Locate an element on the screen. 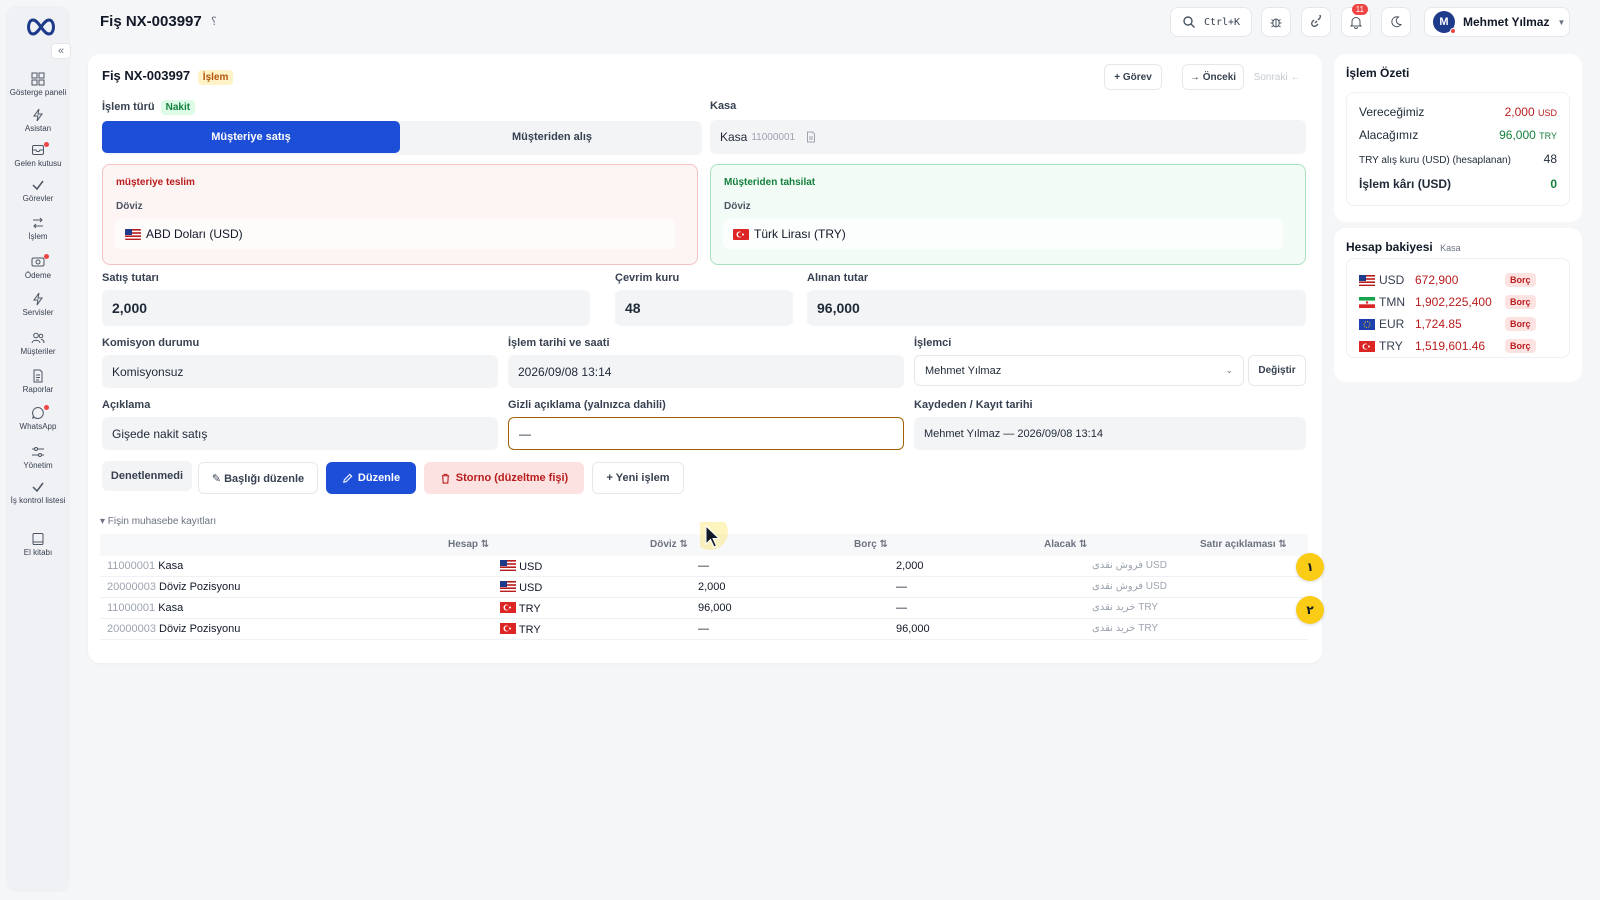  edit-header-button: ✎ Başlığı düzenle is located at coordinates (258, 478).